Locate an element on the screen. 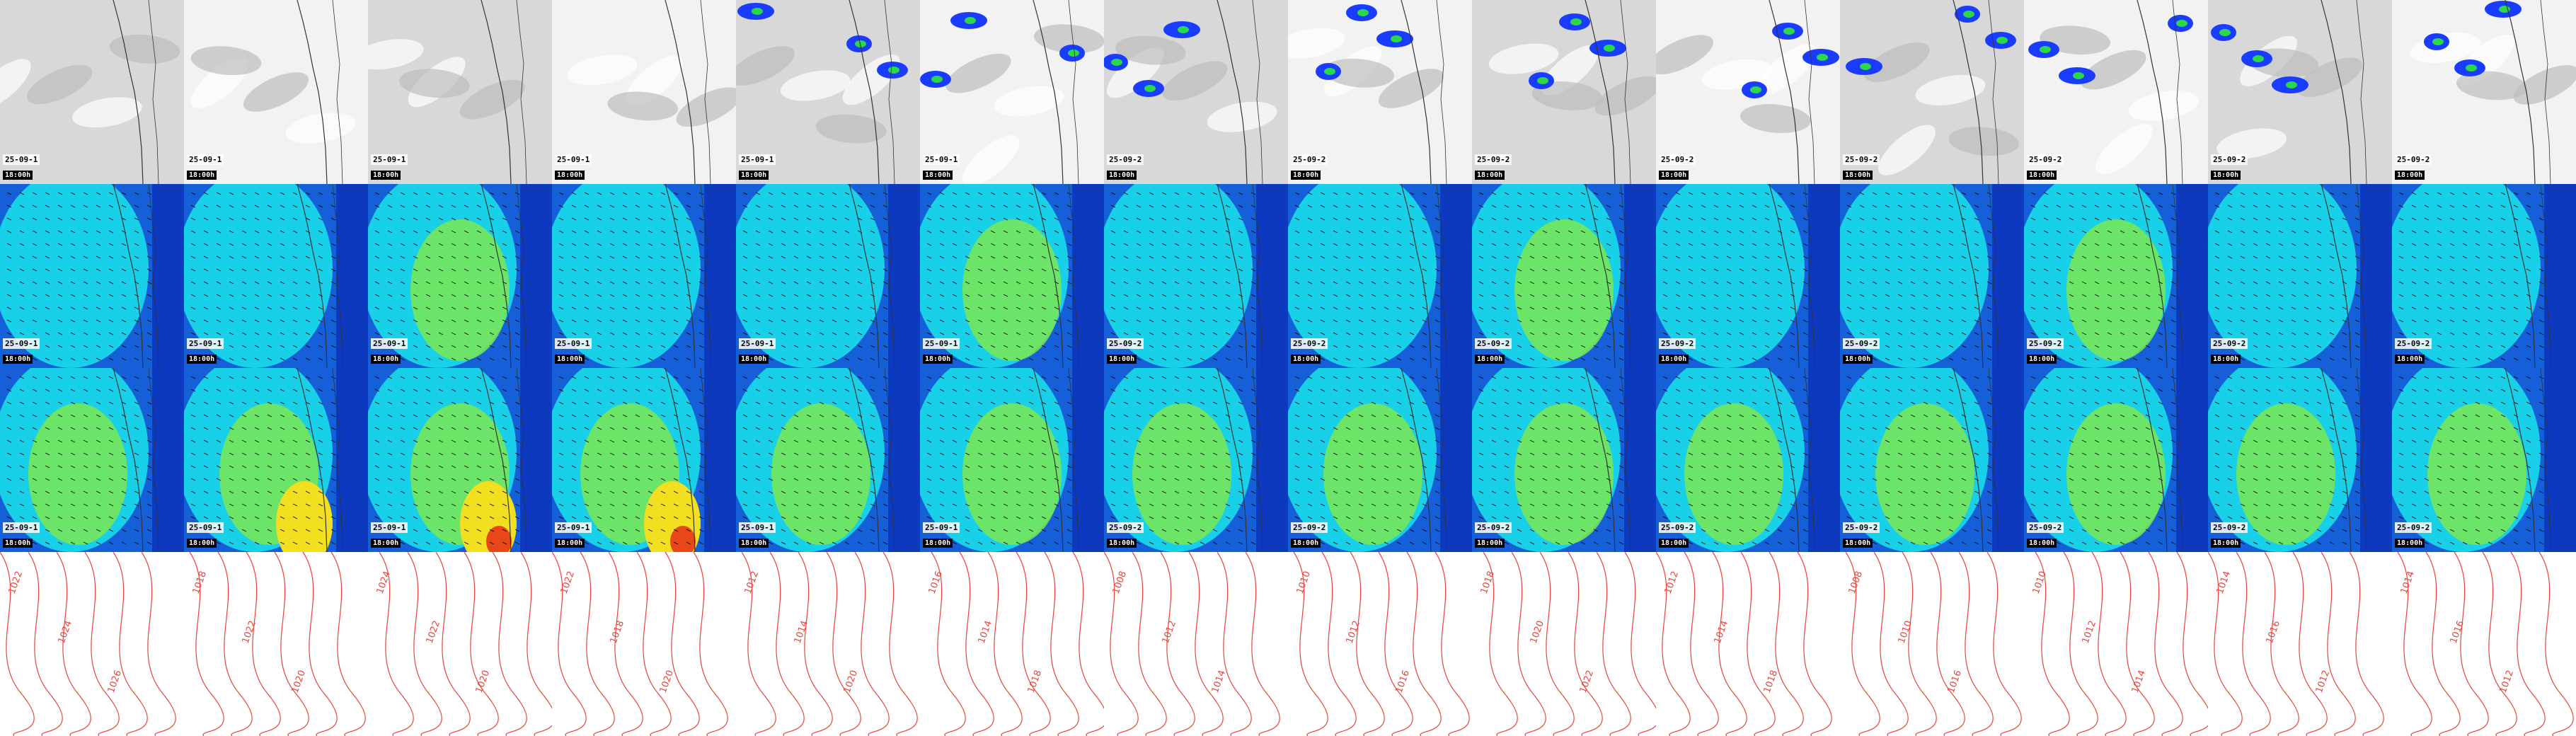  map-tile-wind-upper-1: 25-09-1 18:00h is located at coordinates (92, 460).